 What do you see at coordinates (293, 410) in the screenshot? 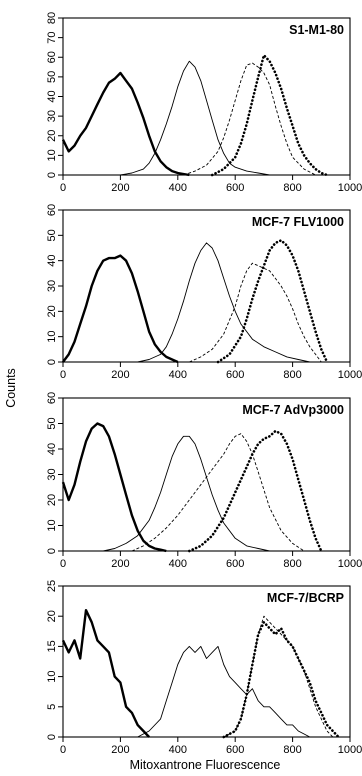
I see `panel-title: MCF-7 AdVp3000` at bounding box center [293, 410].